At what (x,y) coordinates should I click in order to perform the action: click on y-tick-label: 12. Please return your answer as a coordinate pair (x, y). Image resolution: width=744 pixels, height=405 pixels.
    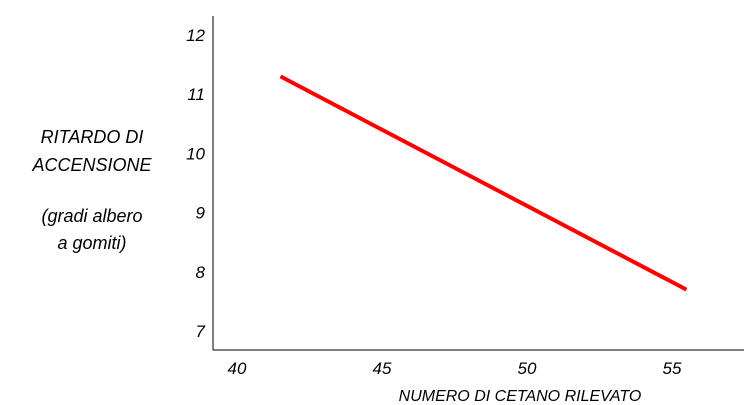
    Looking at the image, I should click on (195, 35).